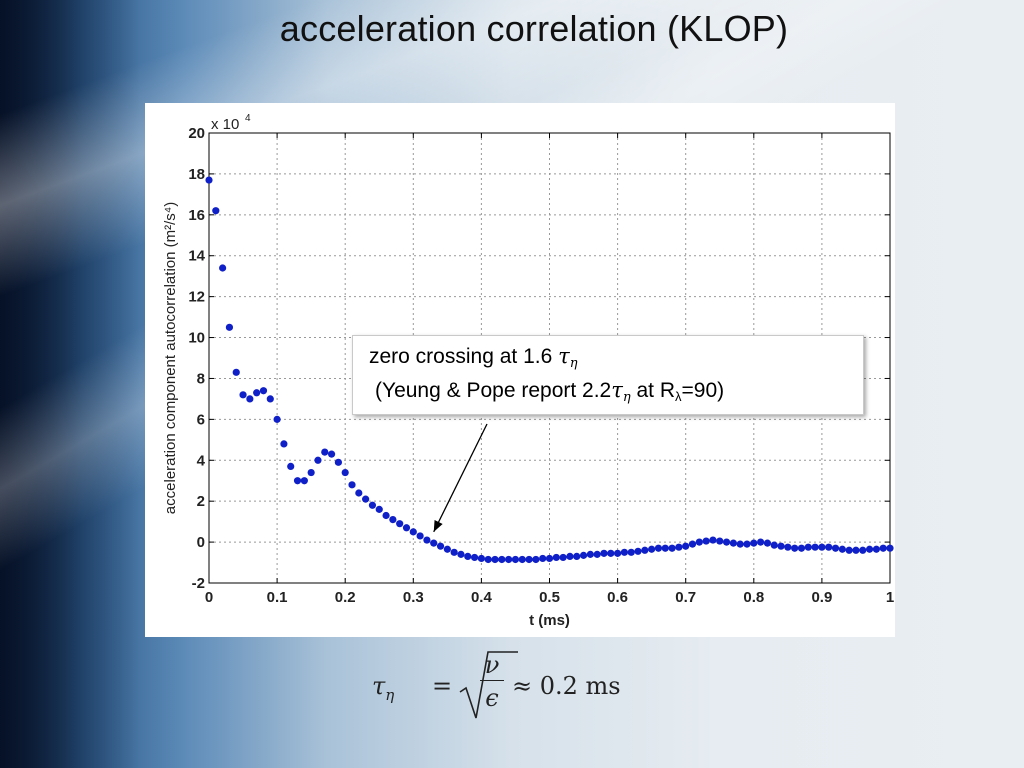 The height and width of the screenshot is (768, 1024). I want to click on annotation-yeung-pope-text: (Yeung & Pope report 2.2, so click(493, 390).